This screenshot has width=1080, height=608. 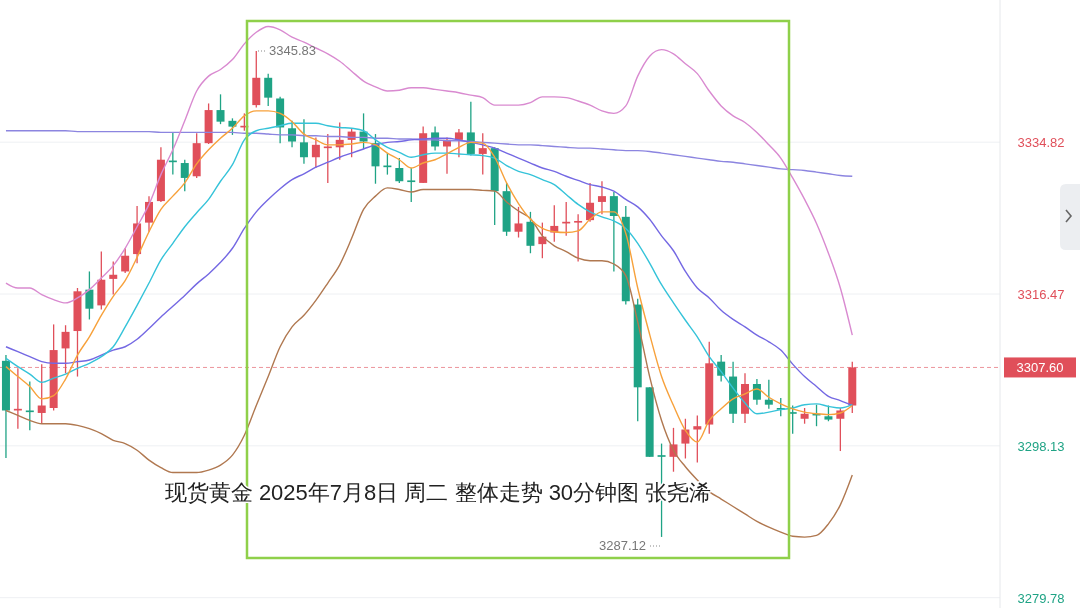 I want to click on y-tick-label: 3279.78, so click(x=1041, y=598).